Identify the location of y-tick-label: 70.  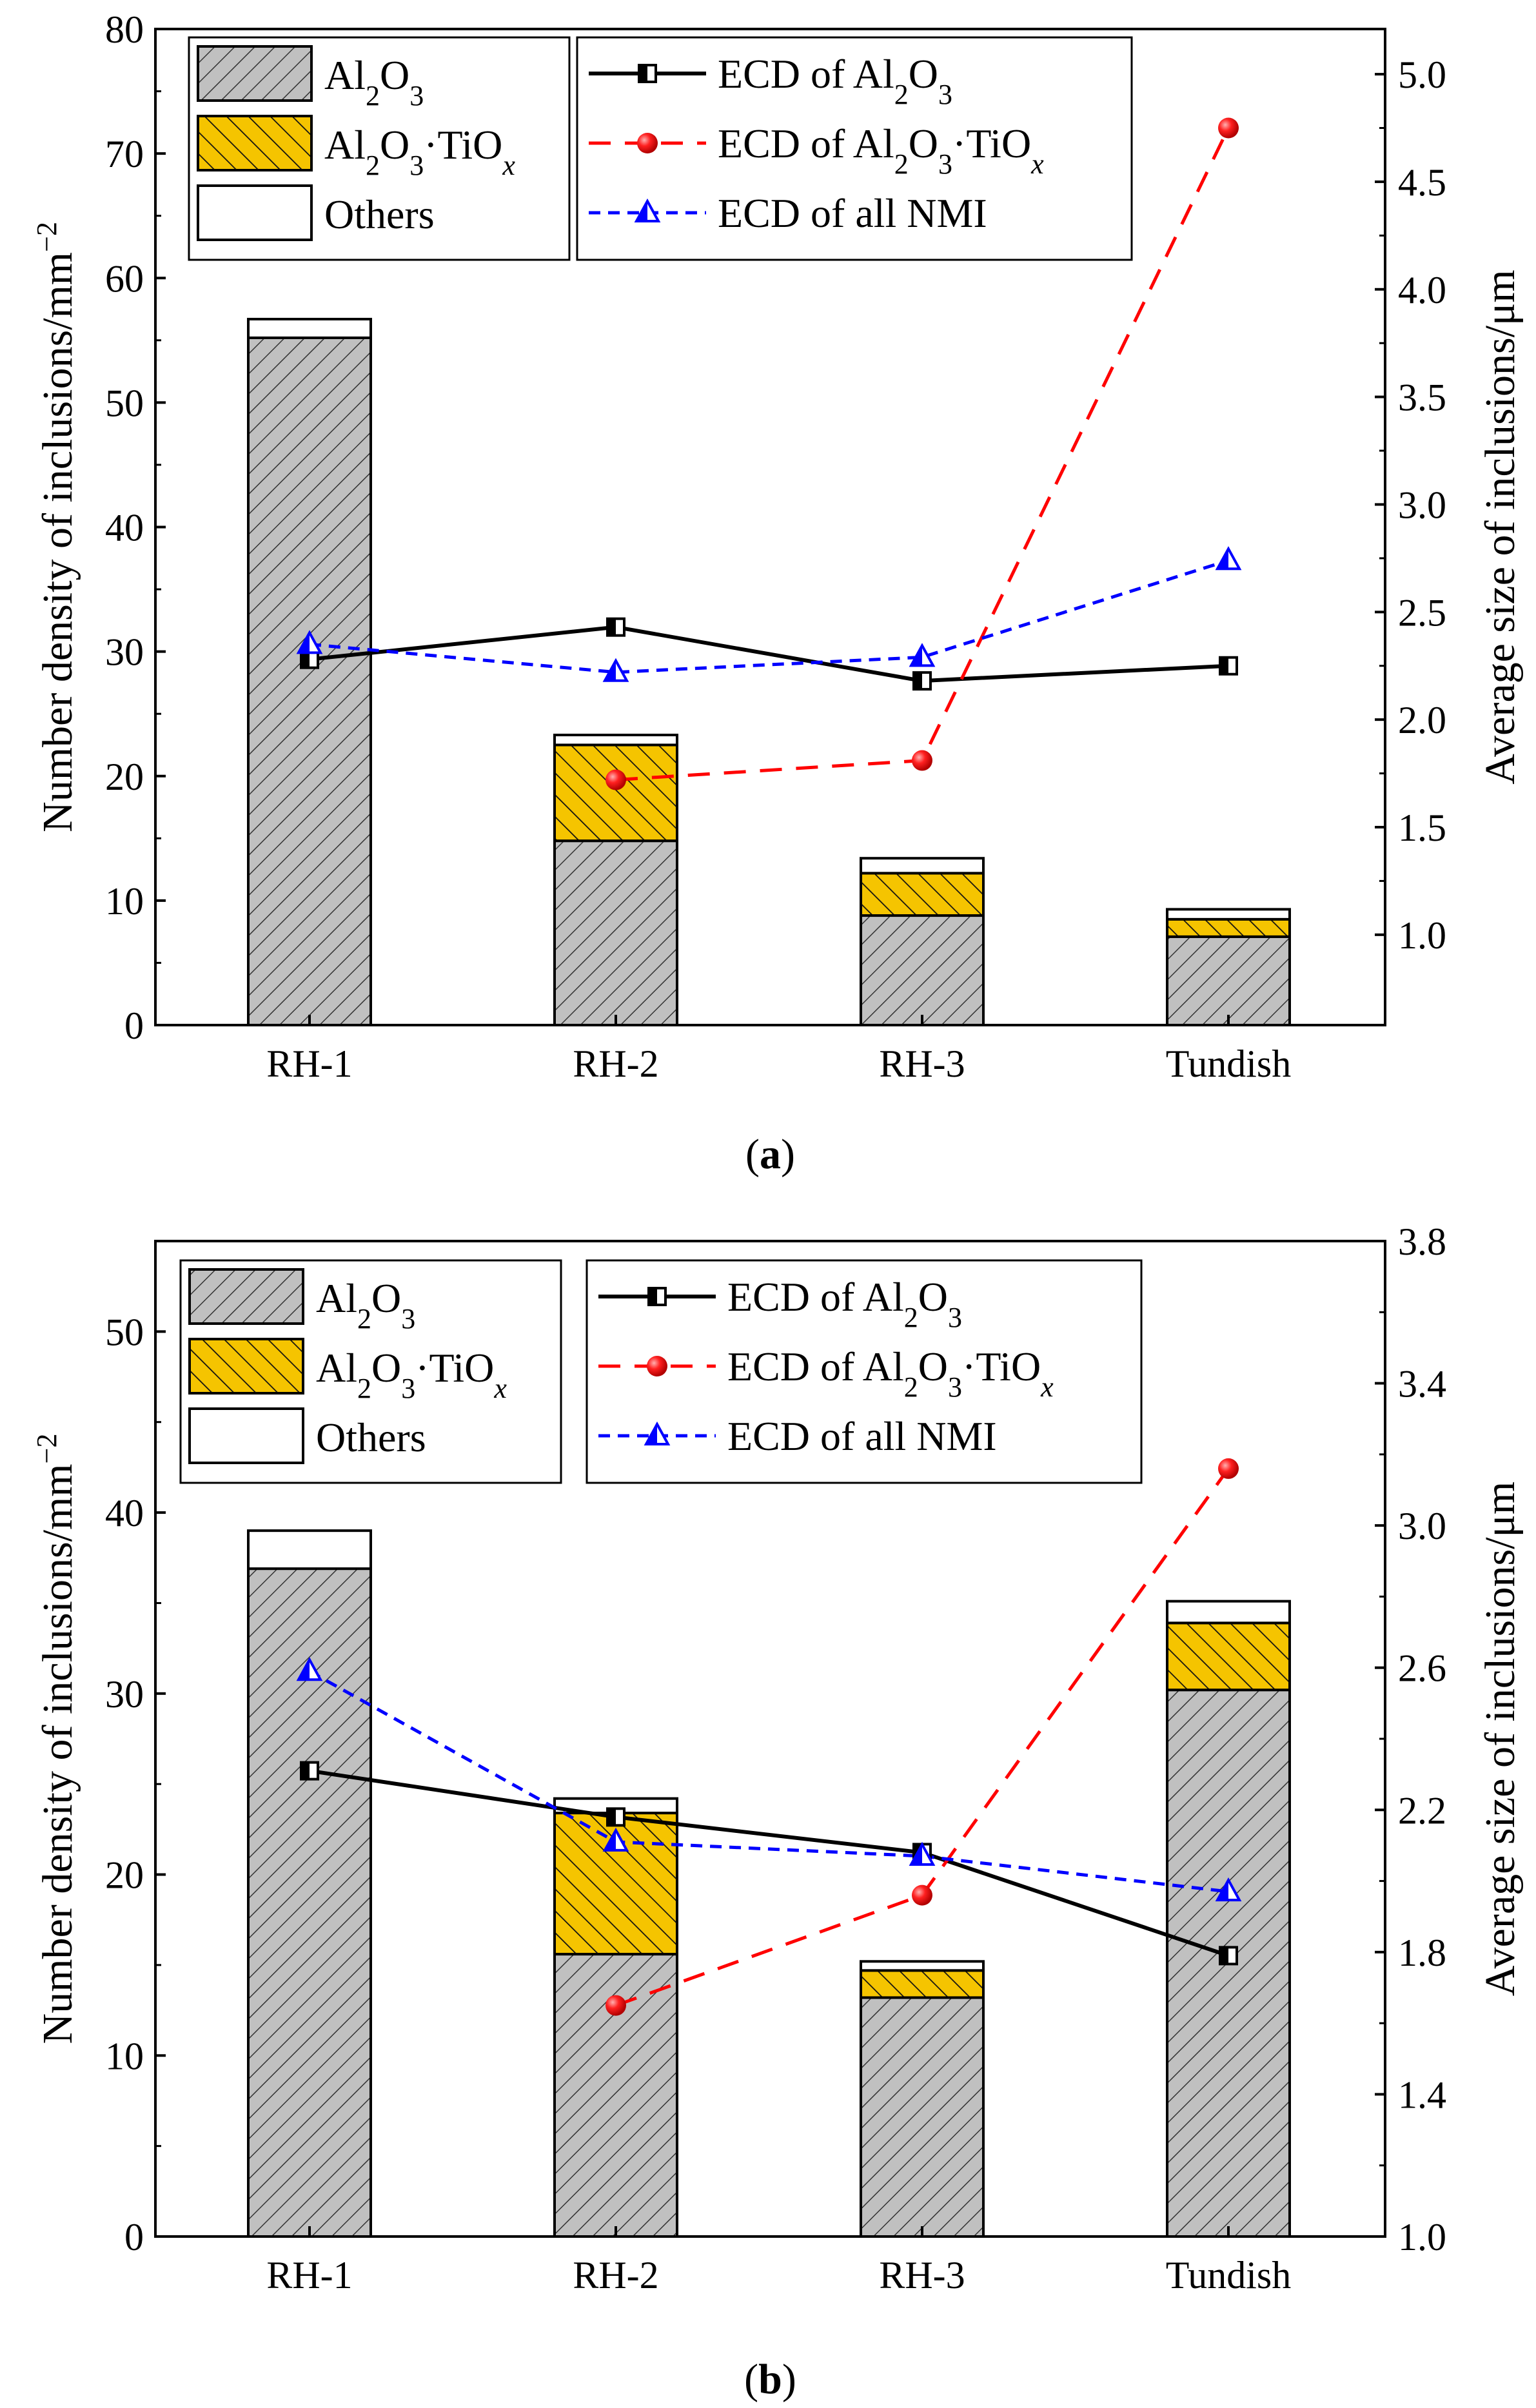
(124, 154).